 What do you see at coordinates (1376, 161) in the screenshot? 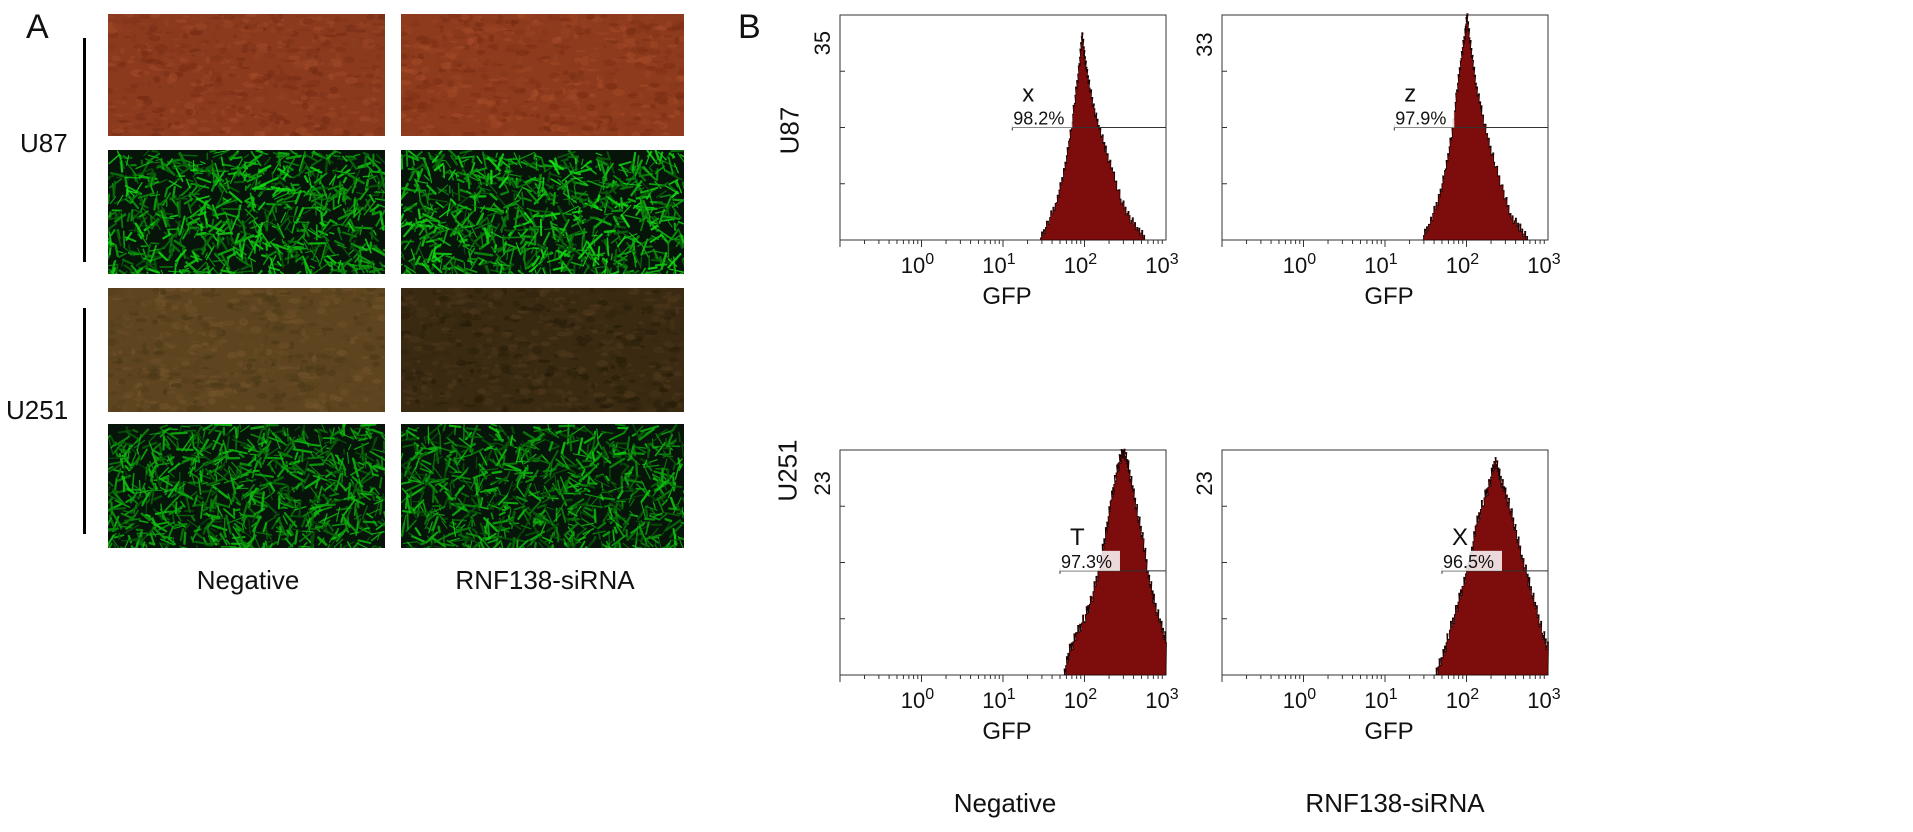
I see `histogram-u87-rnf138: 33 100 10¹ 10² 10³ GFP z97.9%` at bounding box center [1376, 161].